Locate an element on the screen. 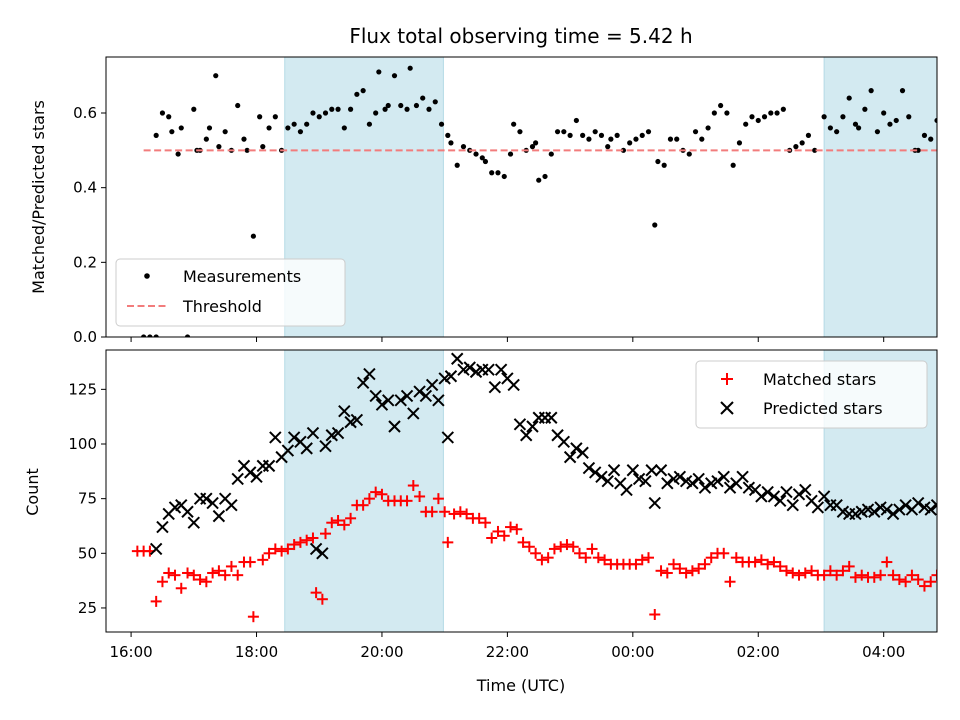  x-tick-label-3: 22:00 is located at coordinates (507, 652).